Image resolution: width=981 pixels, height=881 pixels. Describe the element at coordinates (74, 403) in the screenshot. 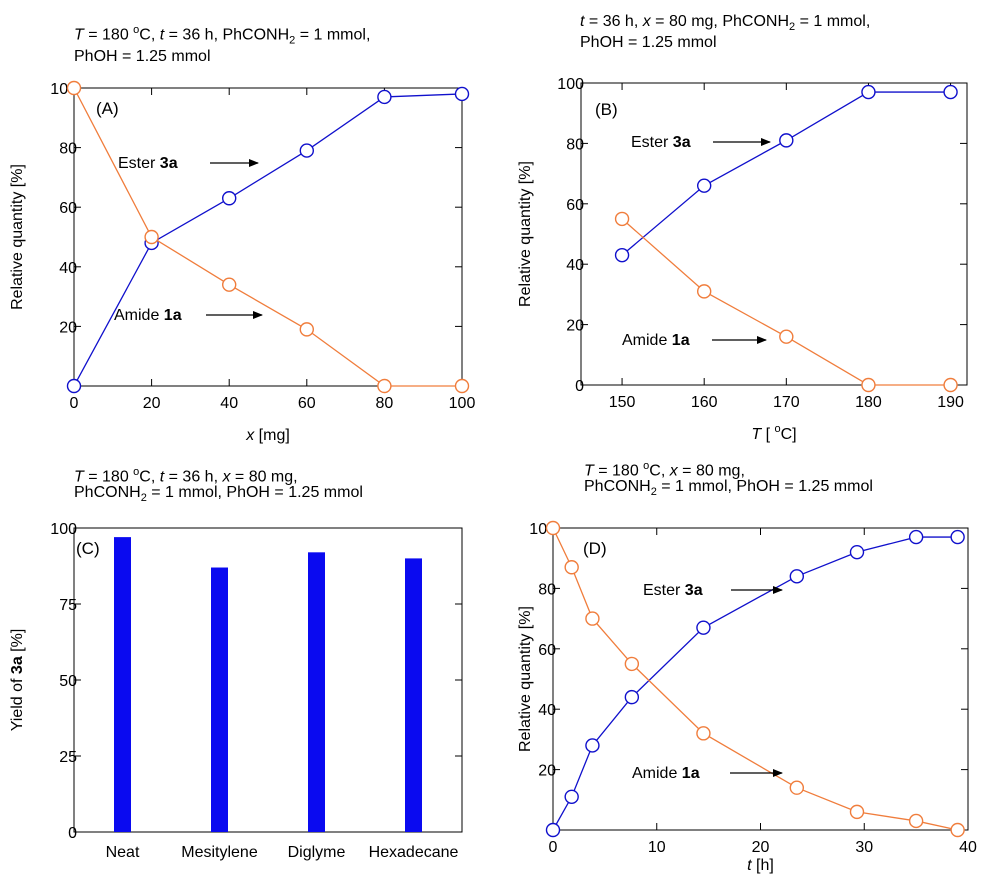

I see `x-tick-label-a: 0` at that location.